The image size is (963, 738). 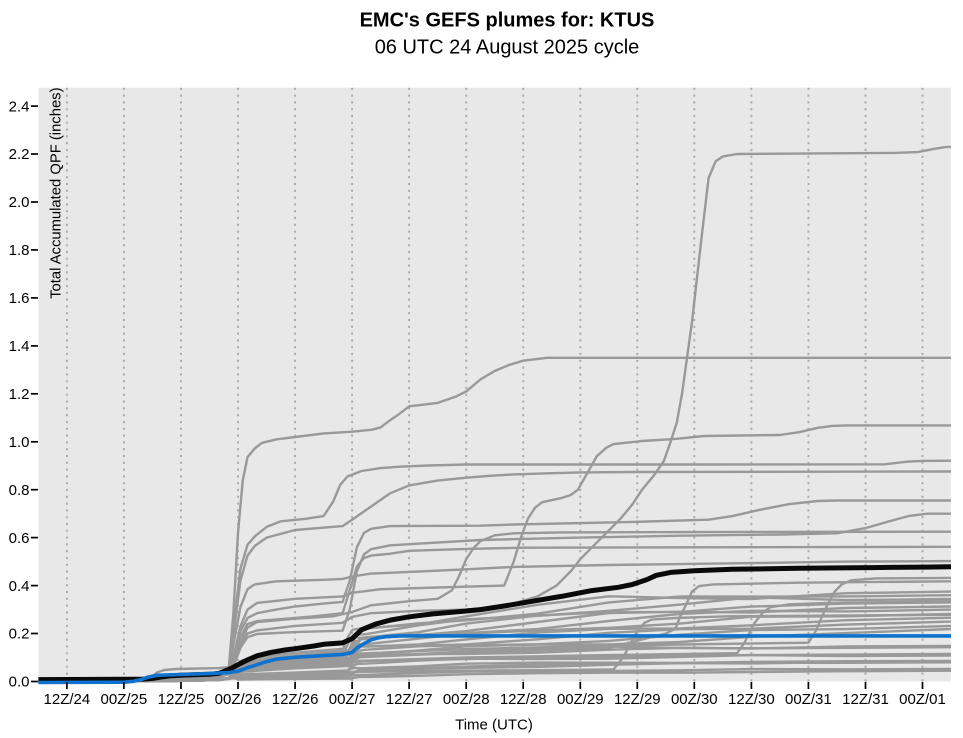 What do you see at coordinates (751, 699) in the screenshot?
I see `svg-text: 12Z/30` at bounding box center [751, 699].